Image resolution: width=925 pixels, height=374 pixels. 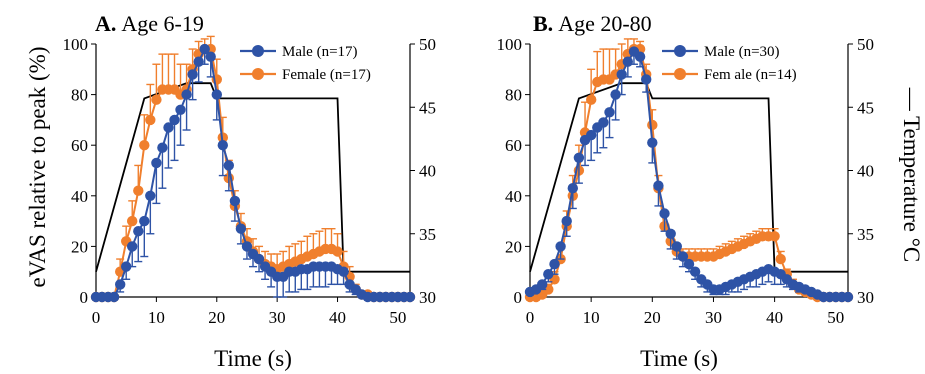 What do you see at coordinates (835, 317) in the screenshot?
I see `panel-b-x-tick-label: 50` at bounding box center [835, 317].